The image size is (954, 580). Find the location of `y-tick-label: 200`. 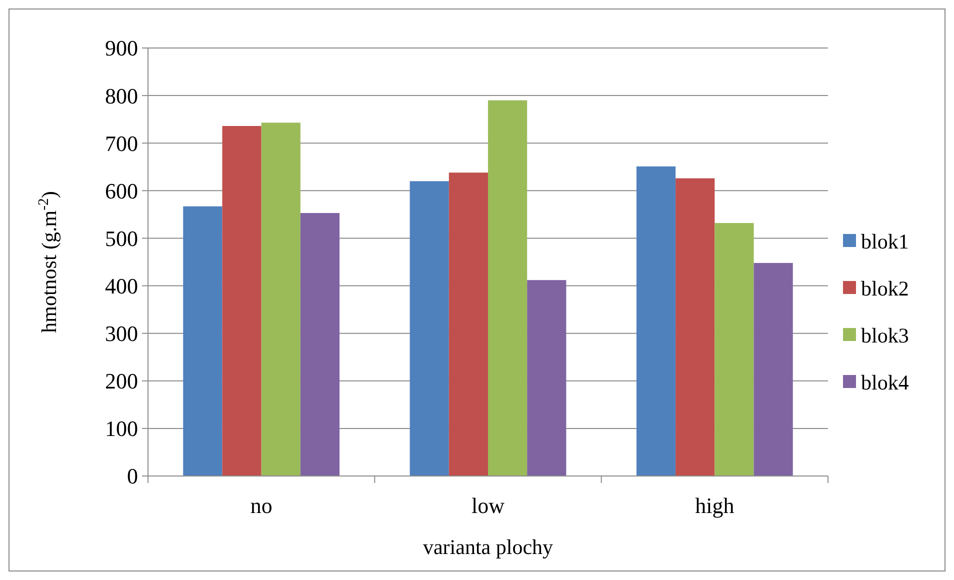

y-tick-label: 200 is located at coordinates (121, 381).